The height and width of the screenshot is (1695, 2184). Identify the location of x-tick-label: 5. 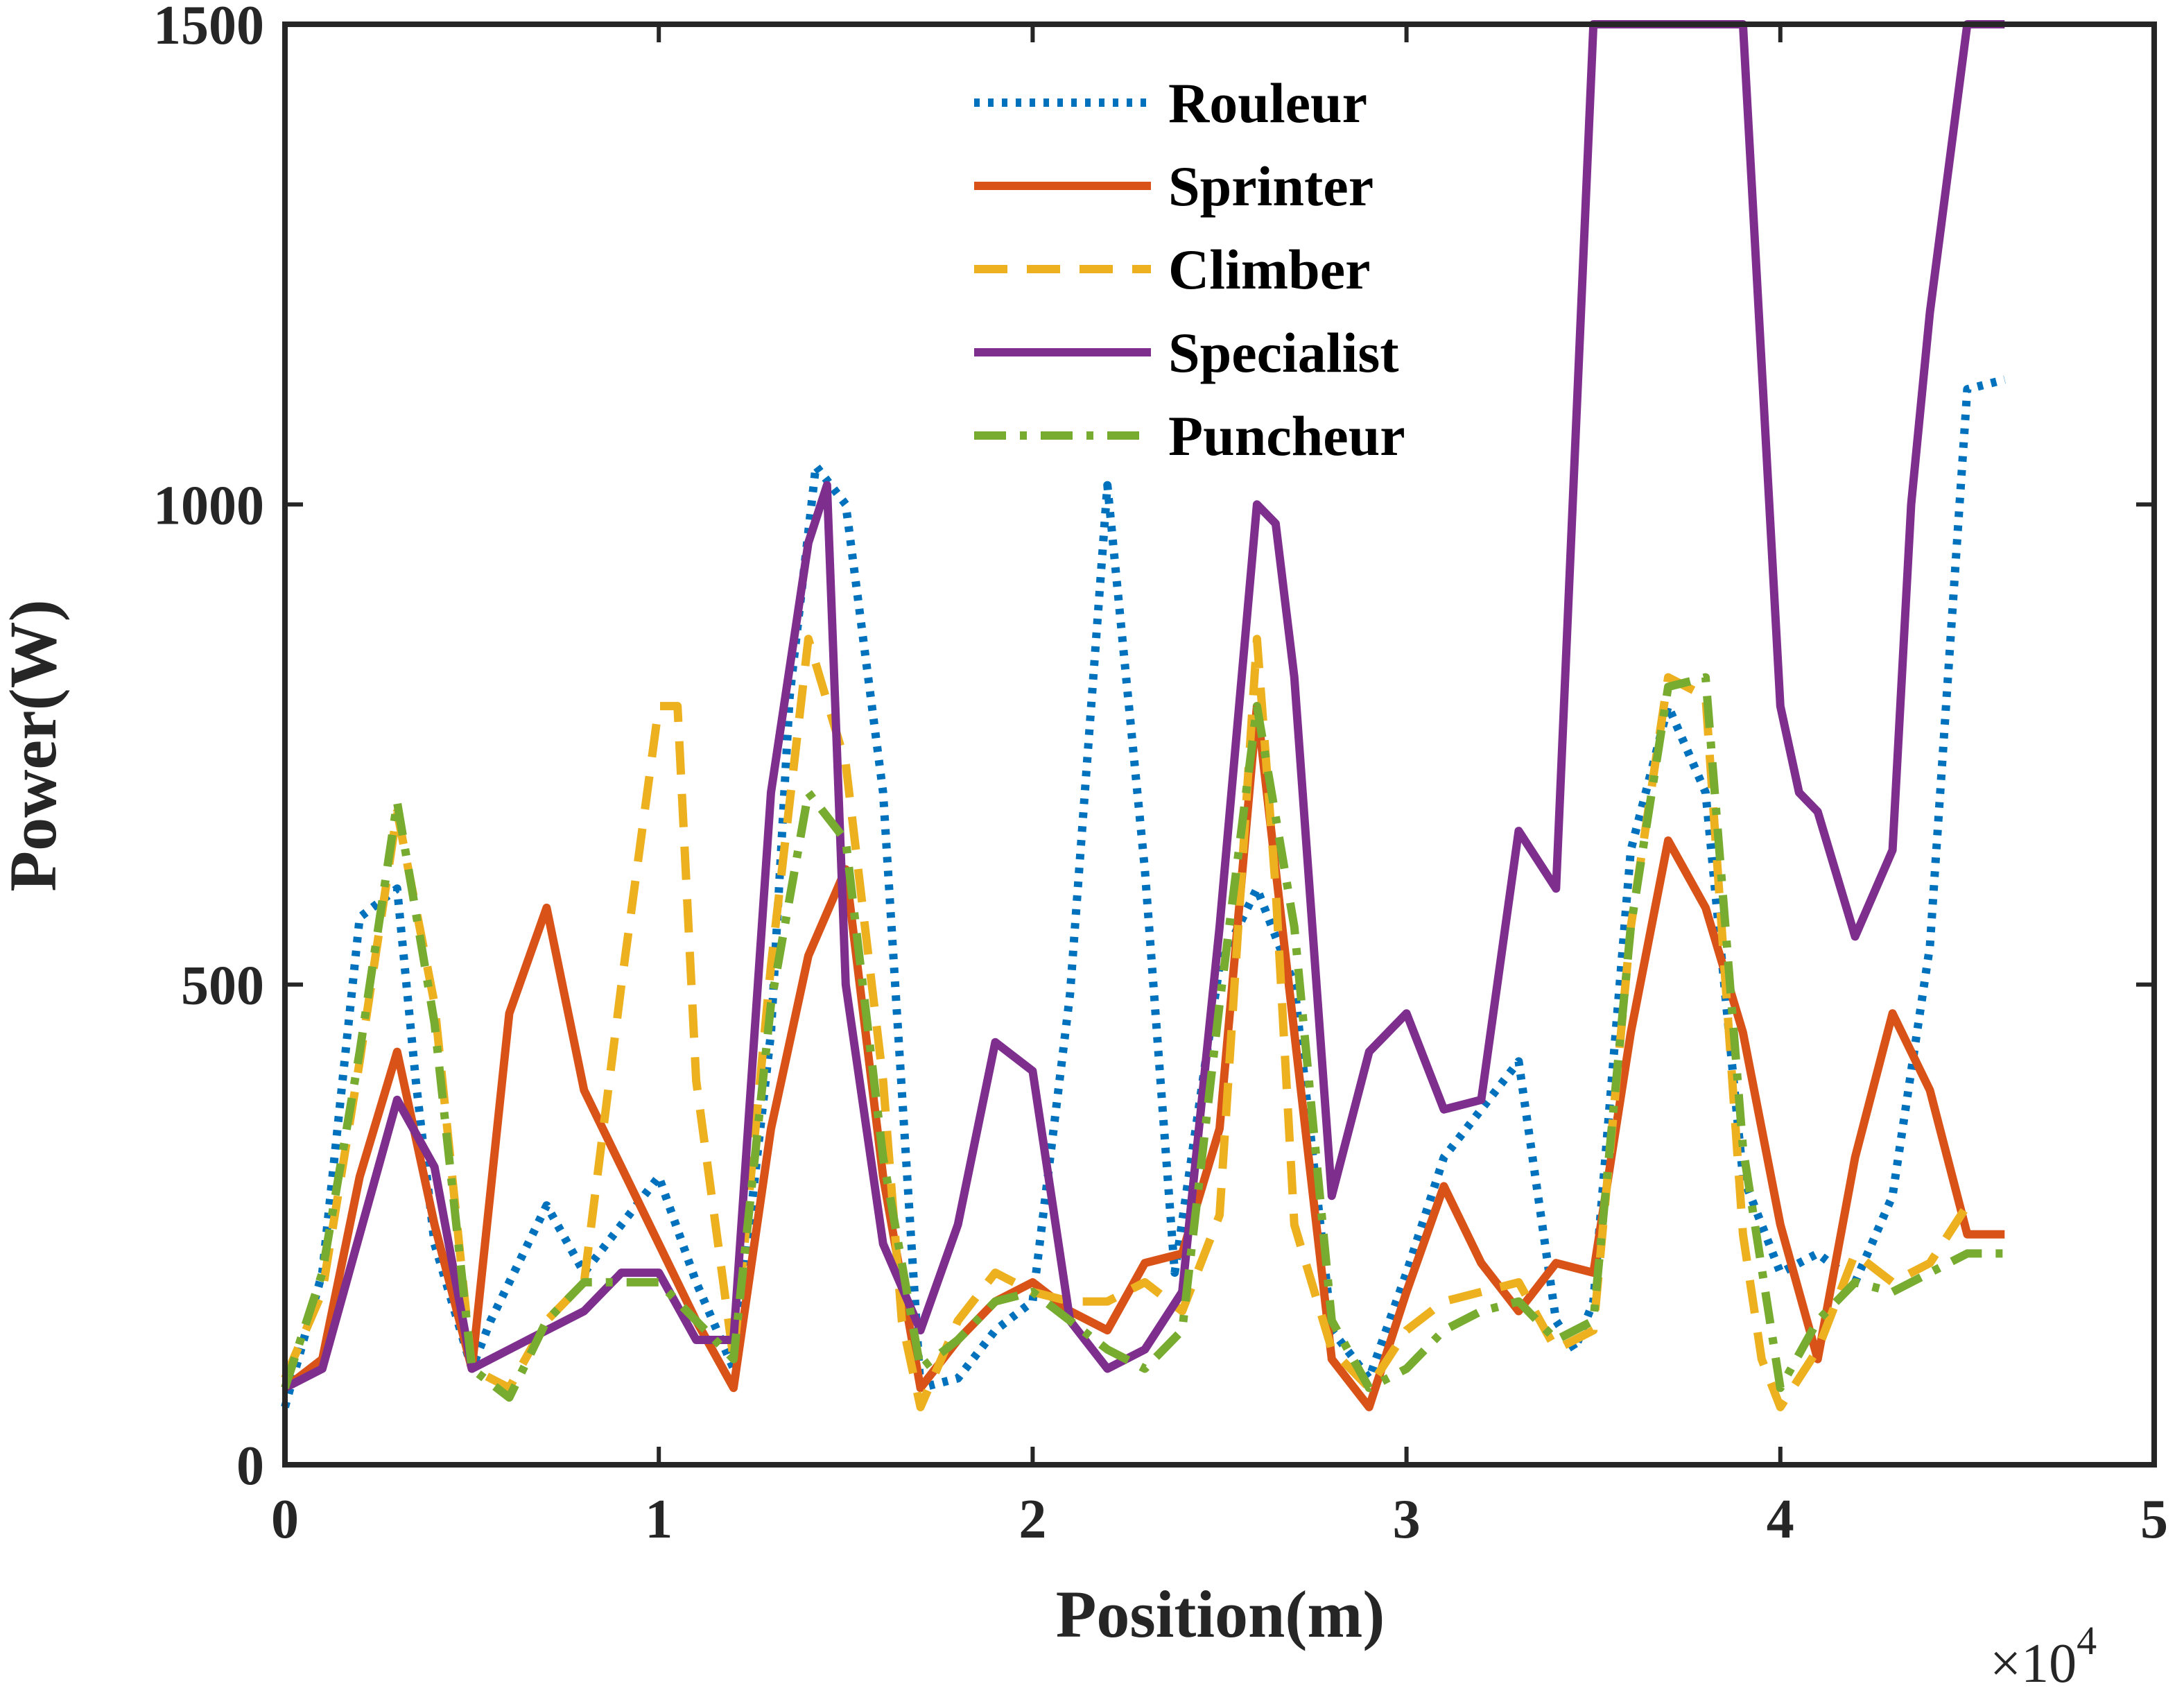
(2154, 1520).